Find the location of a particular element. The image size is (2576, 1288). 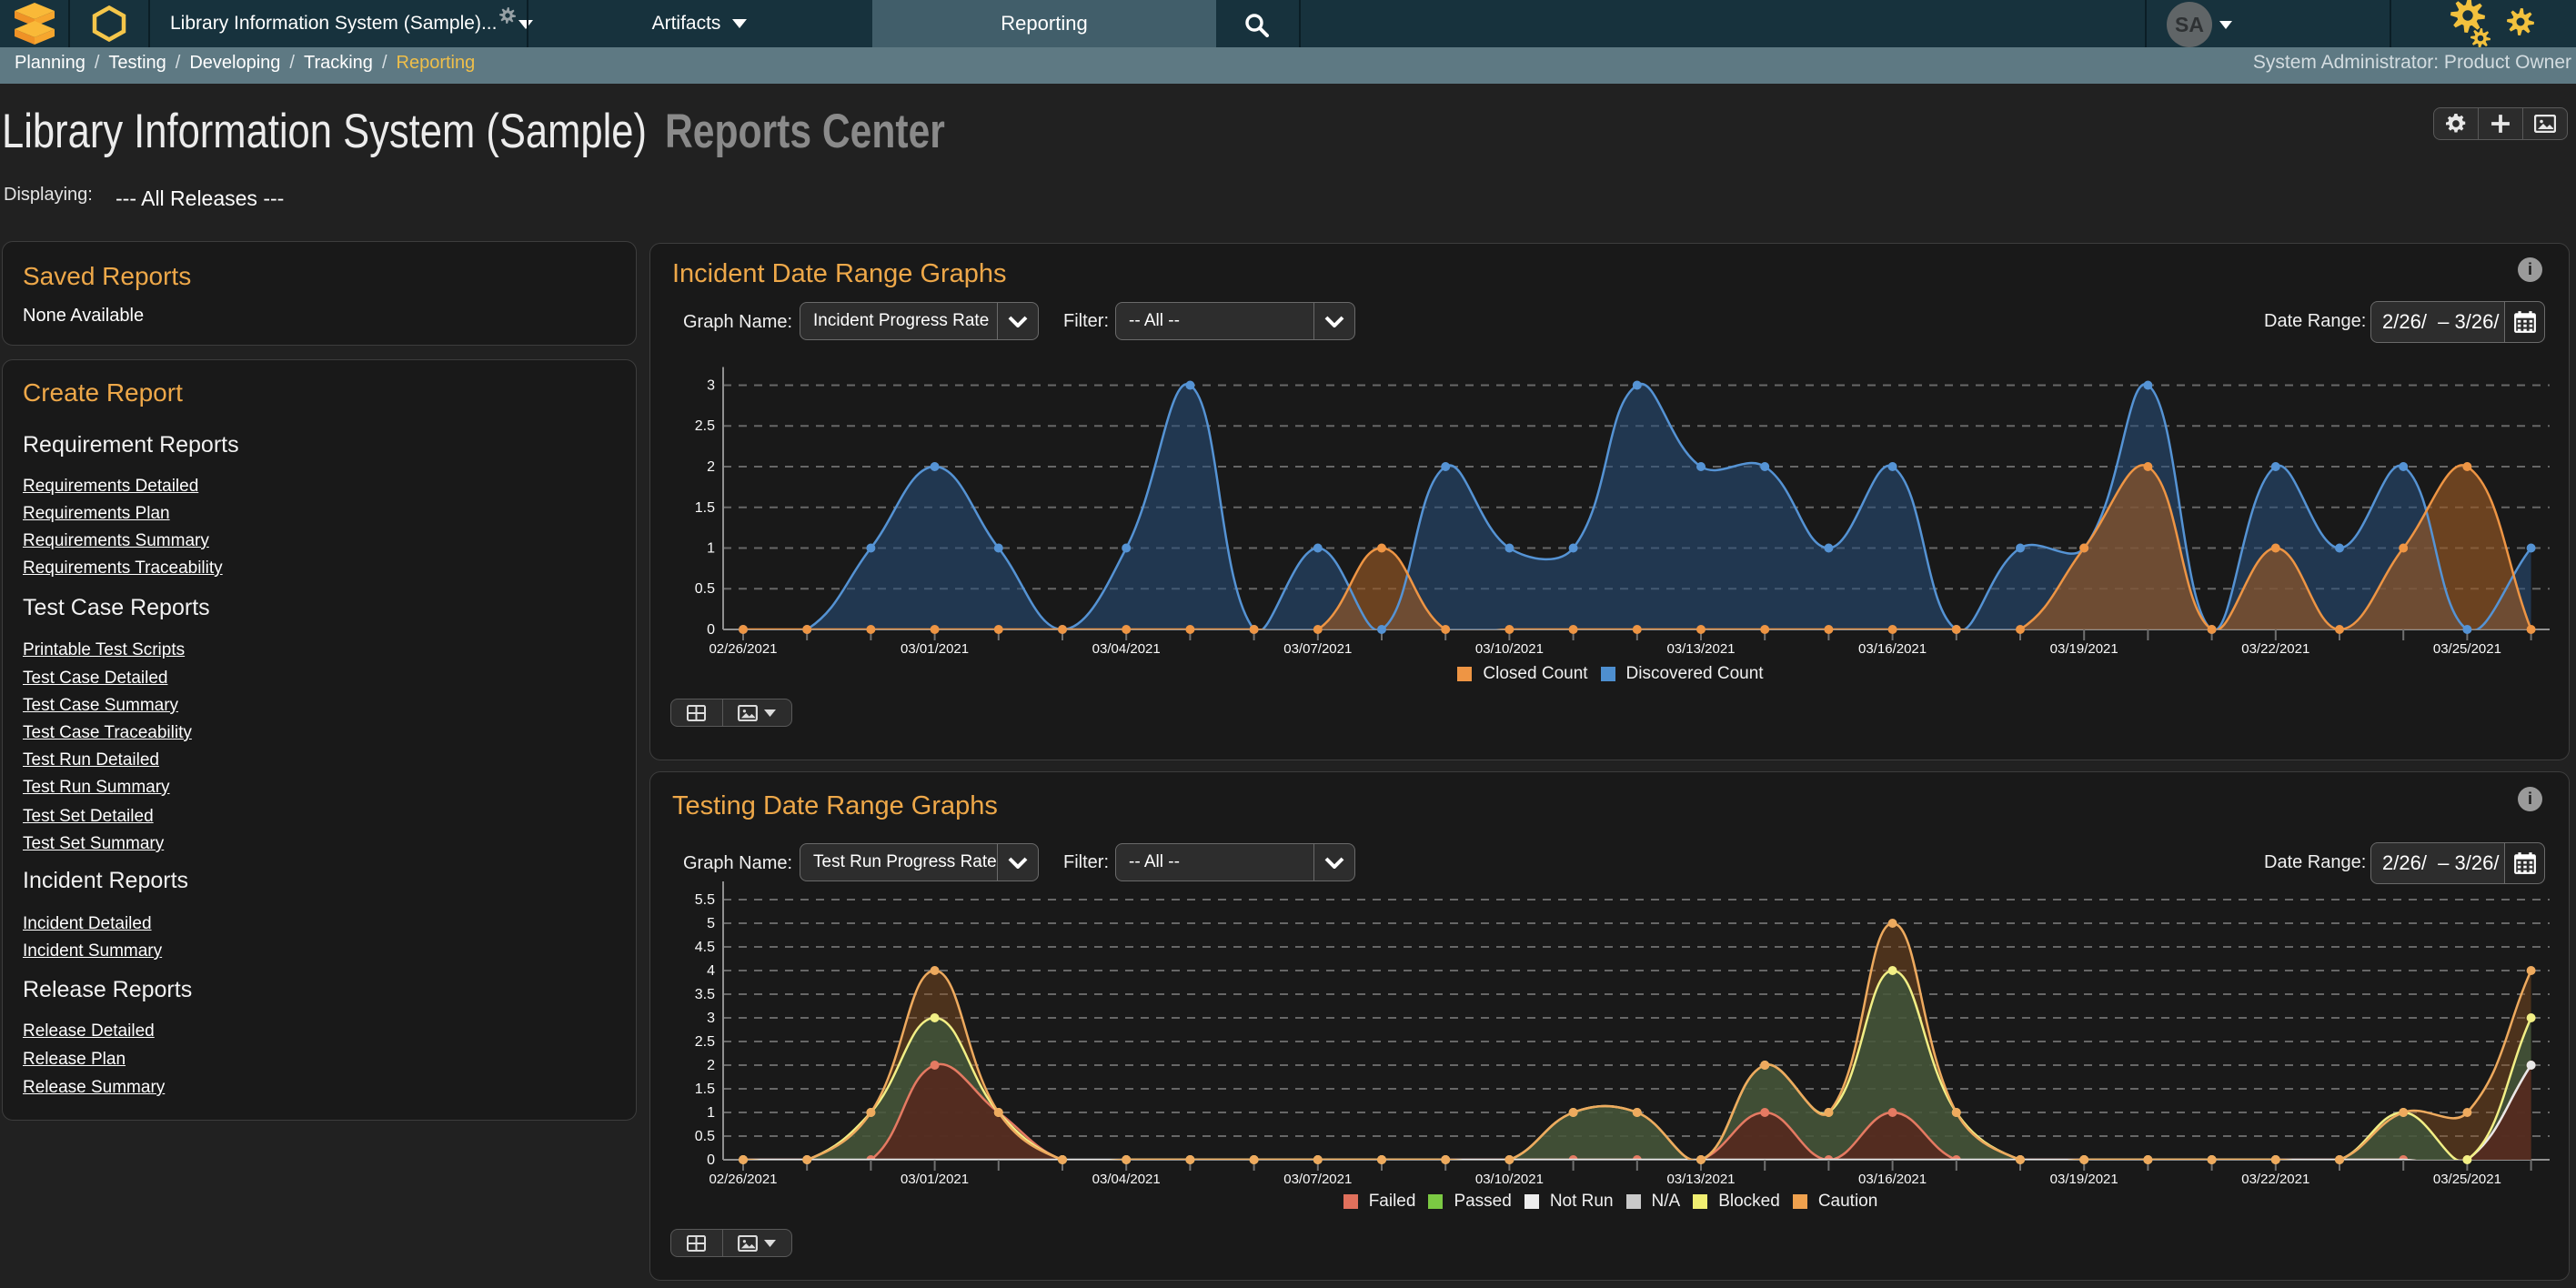

svg-text: 3.5 is located at coordinates (705, 994).